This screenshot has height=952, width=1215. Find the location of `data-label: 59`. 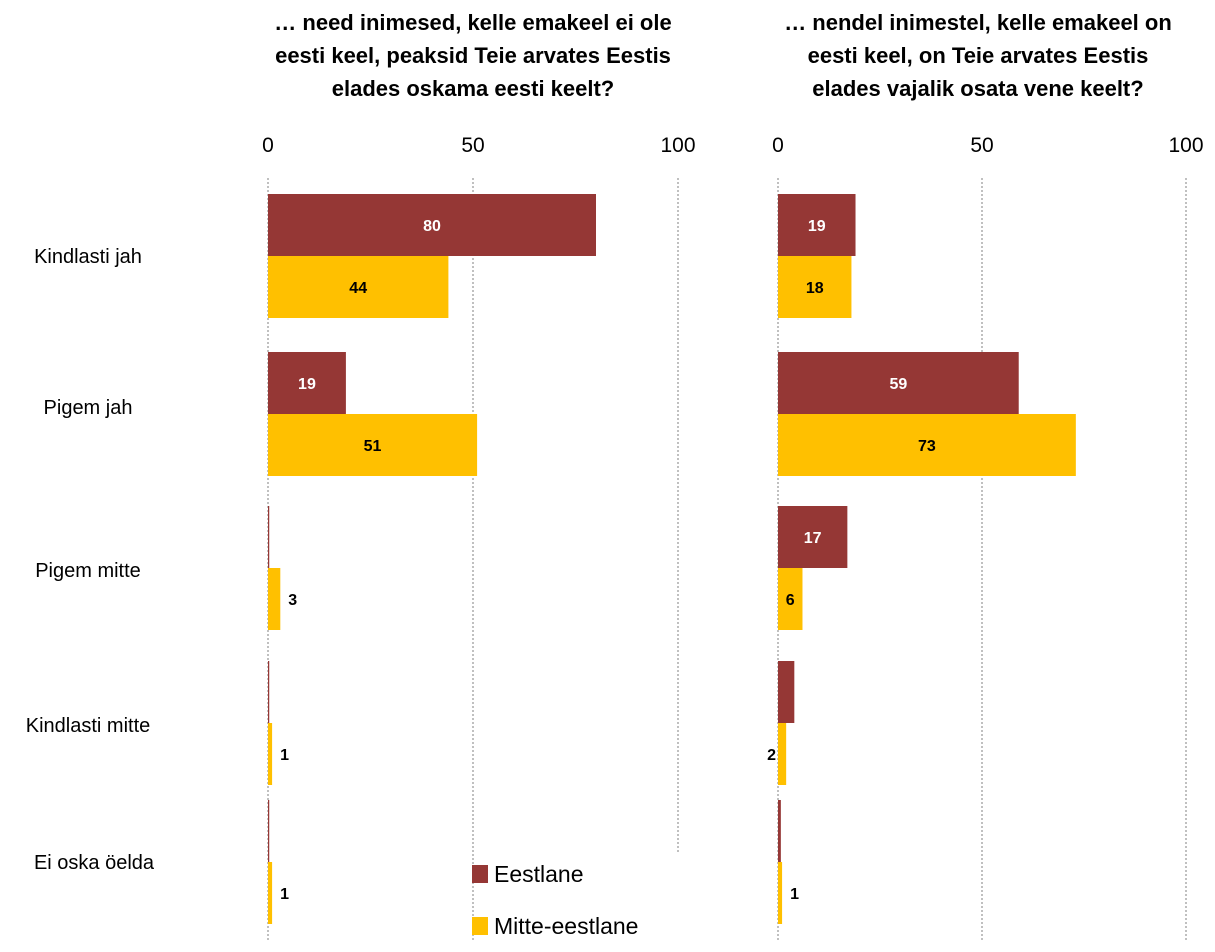

data-label: 59 is located at coordinates (898, 384).